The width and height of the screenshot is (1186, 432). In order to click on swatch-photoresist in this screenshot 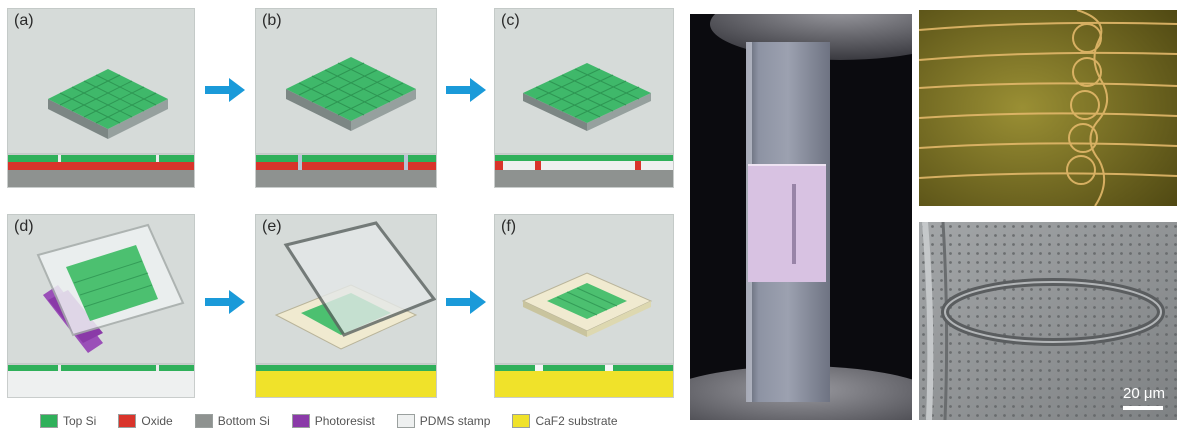, I will do `click(300, 421)`.